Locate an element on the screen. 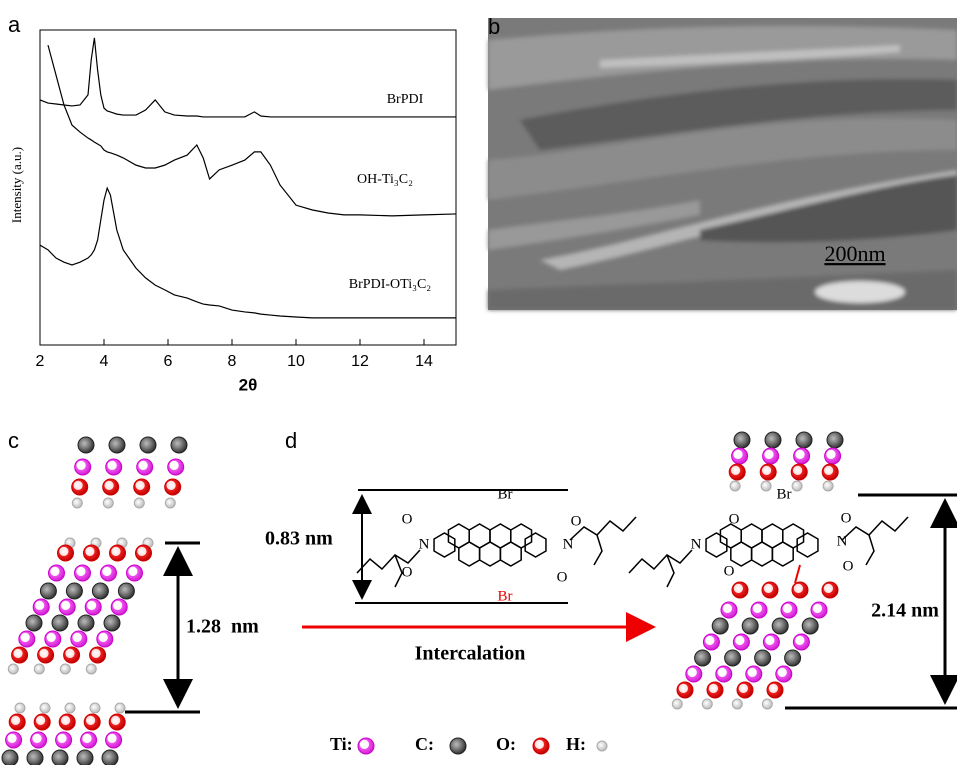 The image size is (957, 765). legend-label: O: is located at coordinates (506, 744).